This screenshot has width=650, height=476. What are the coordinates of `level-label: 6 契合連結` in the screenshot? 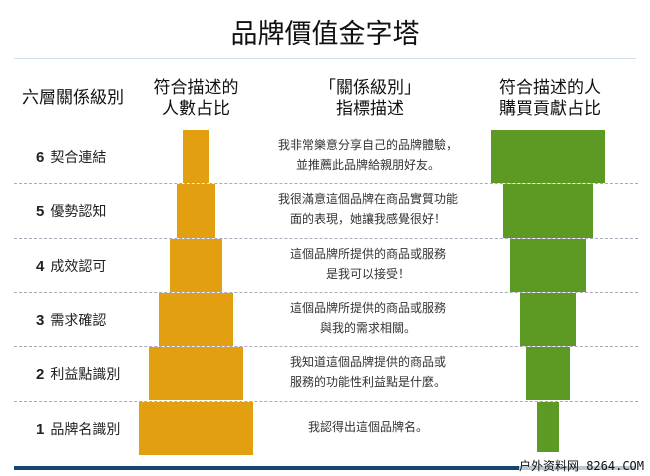 It's located at (71, 157).